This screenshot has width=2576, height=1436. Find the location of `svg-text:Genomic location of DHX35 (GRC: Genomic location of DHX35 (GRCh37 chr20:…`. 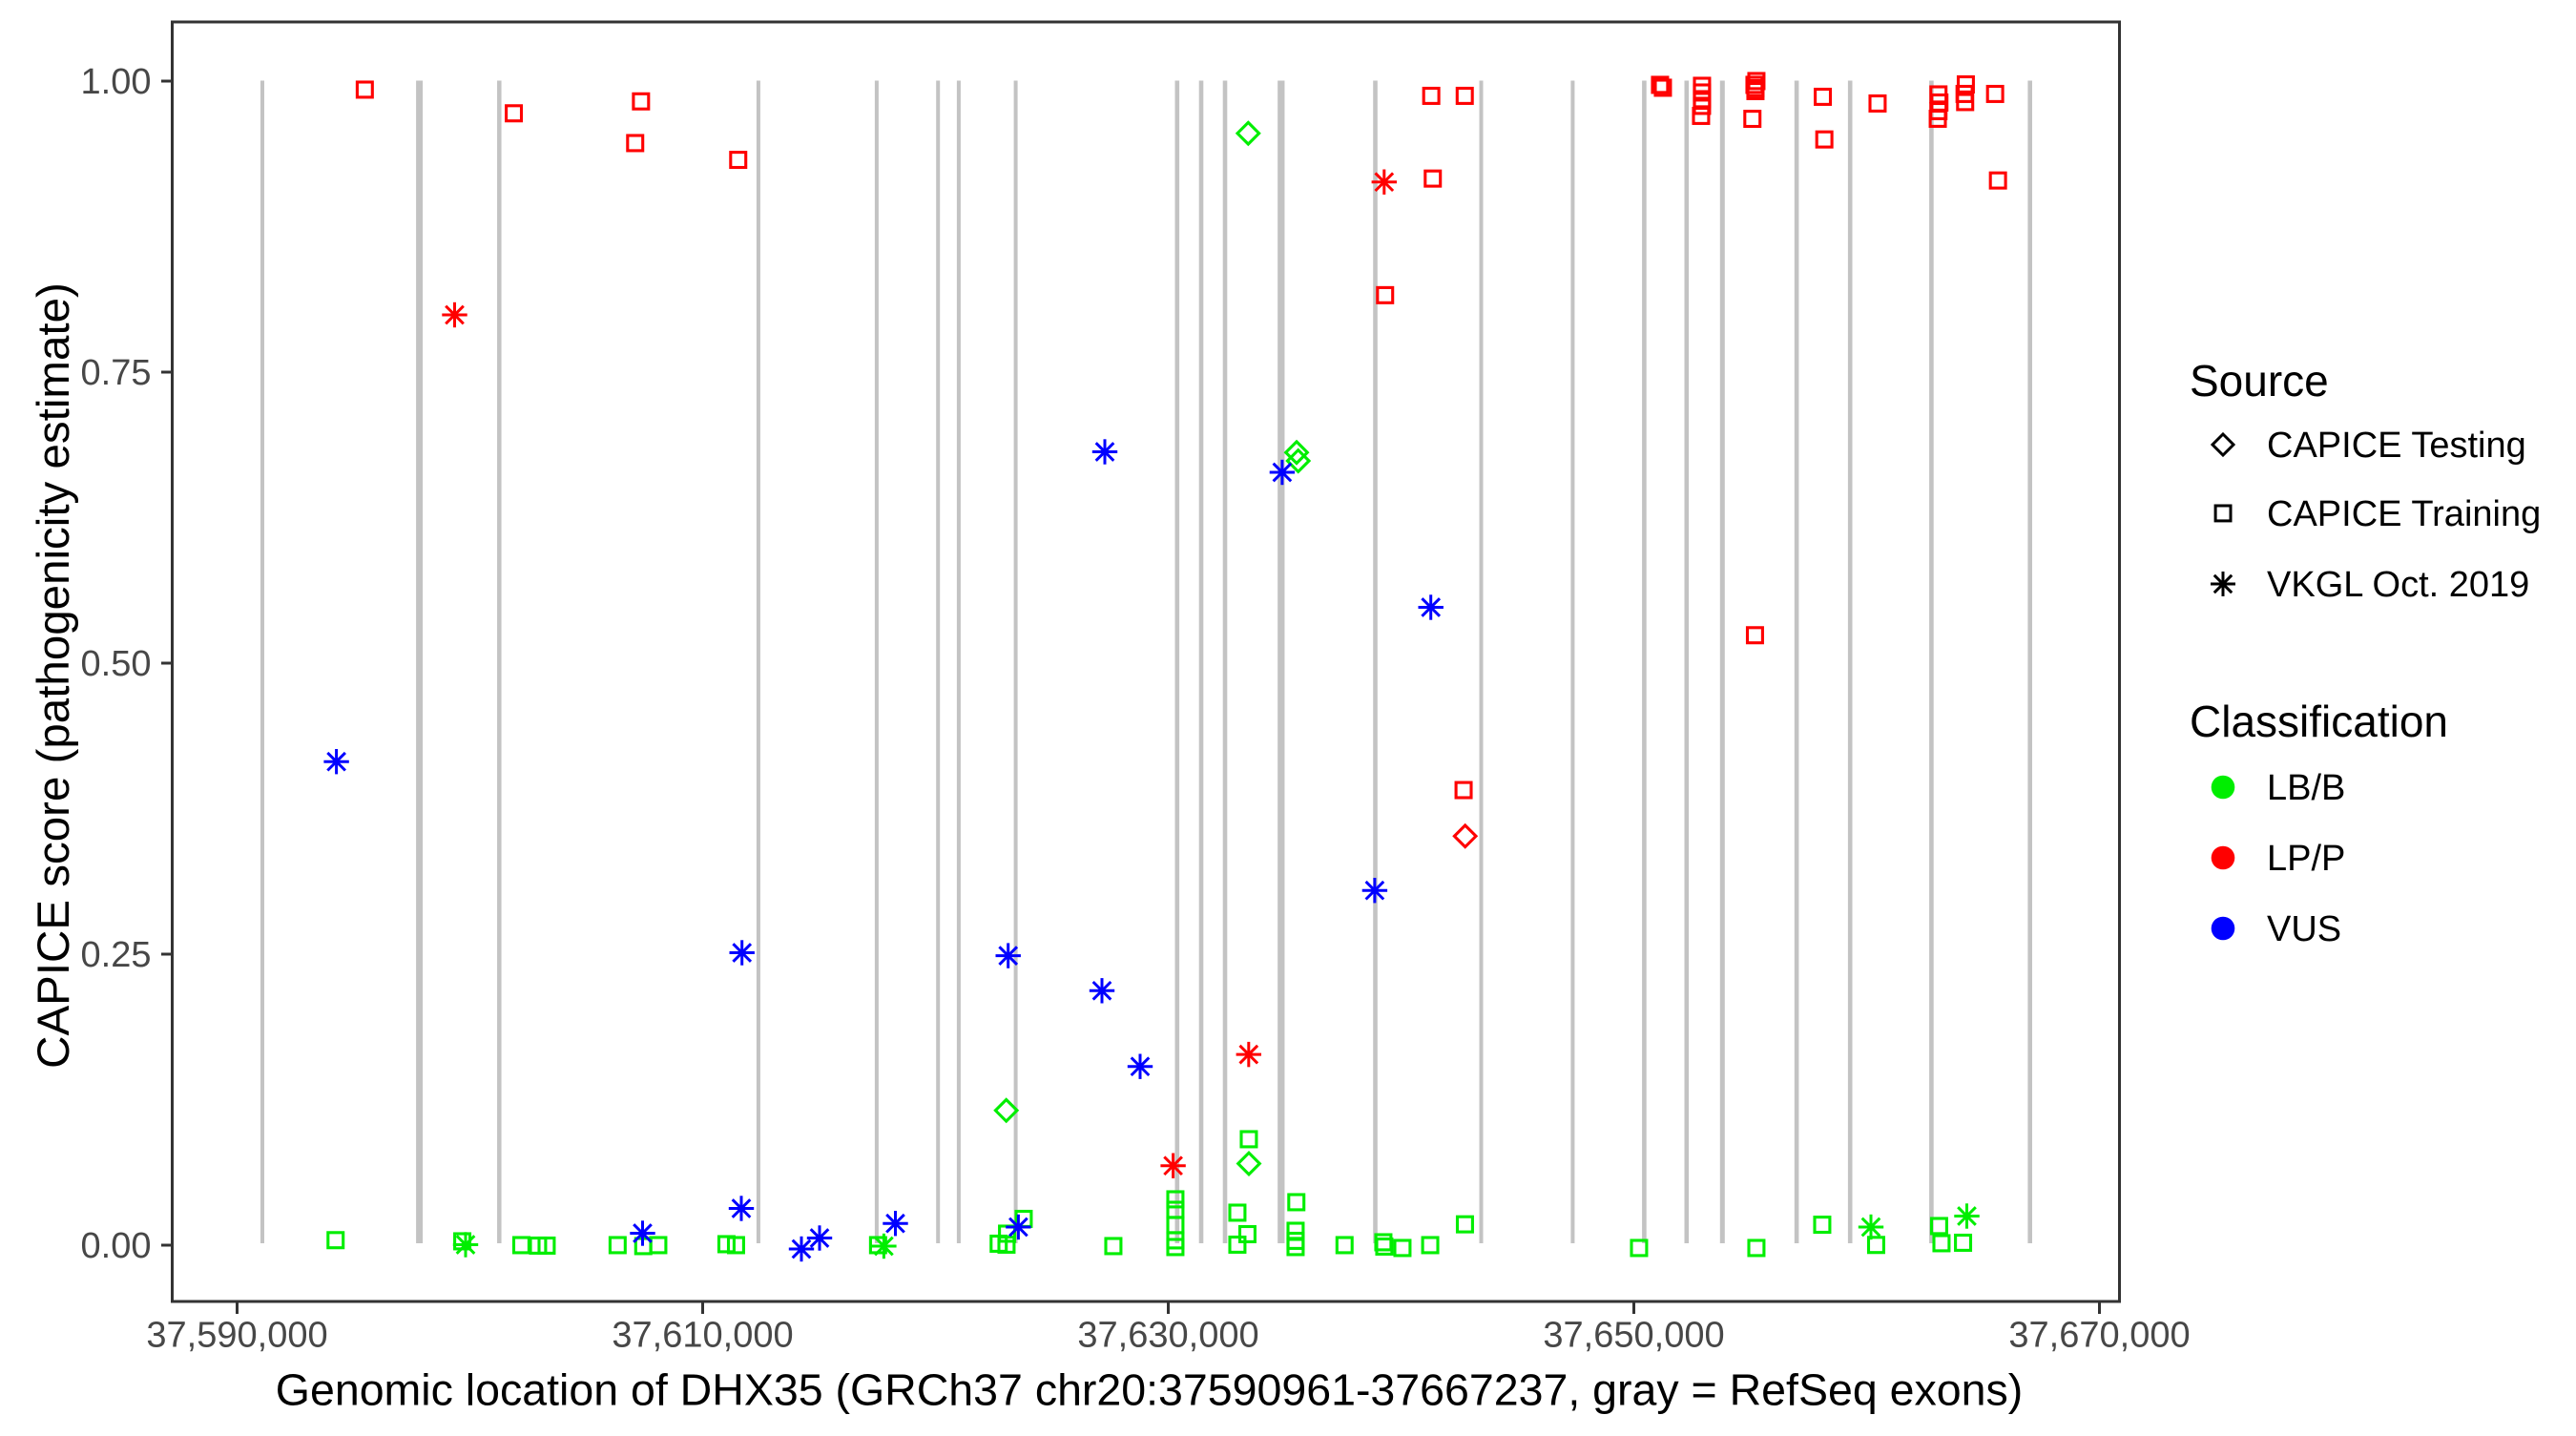

svg-text:Genomic location of DHX35 (GRC: Genomic location of DHX35 (GRCh37 chr20:… is located at coordinates (1149, 1390).